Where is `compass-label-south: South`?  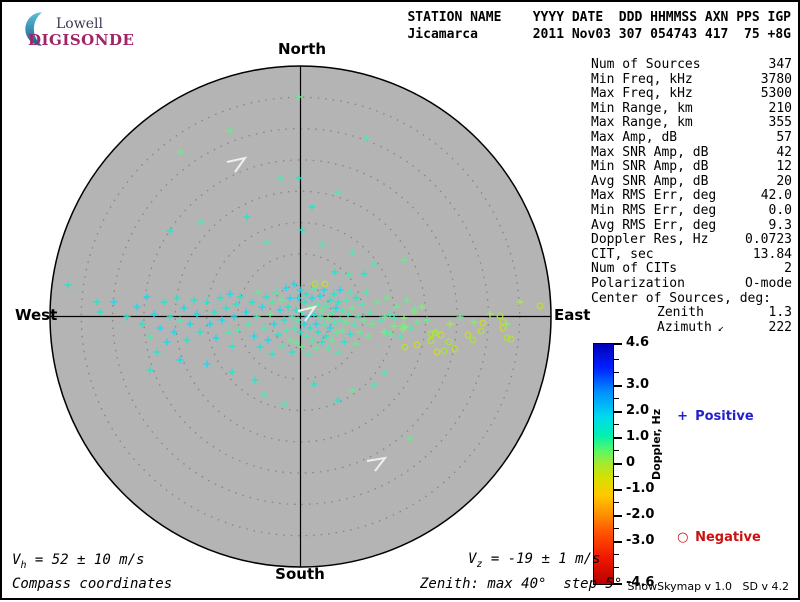
compass-label-south: South is located at coordinates (300, 574).